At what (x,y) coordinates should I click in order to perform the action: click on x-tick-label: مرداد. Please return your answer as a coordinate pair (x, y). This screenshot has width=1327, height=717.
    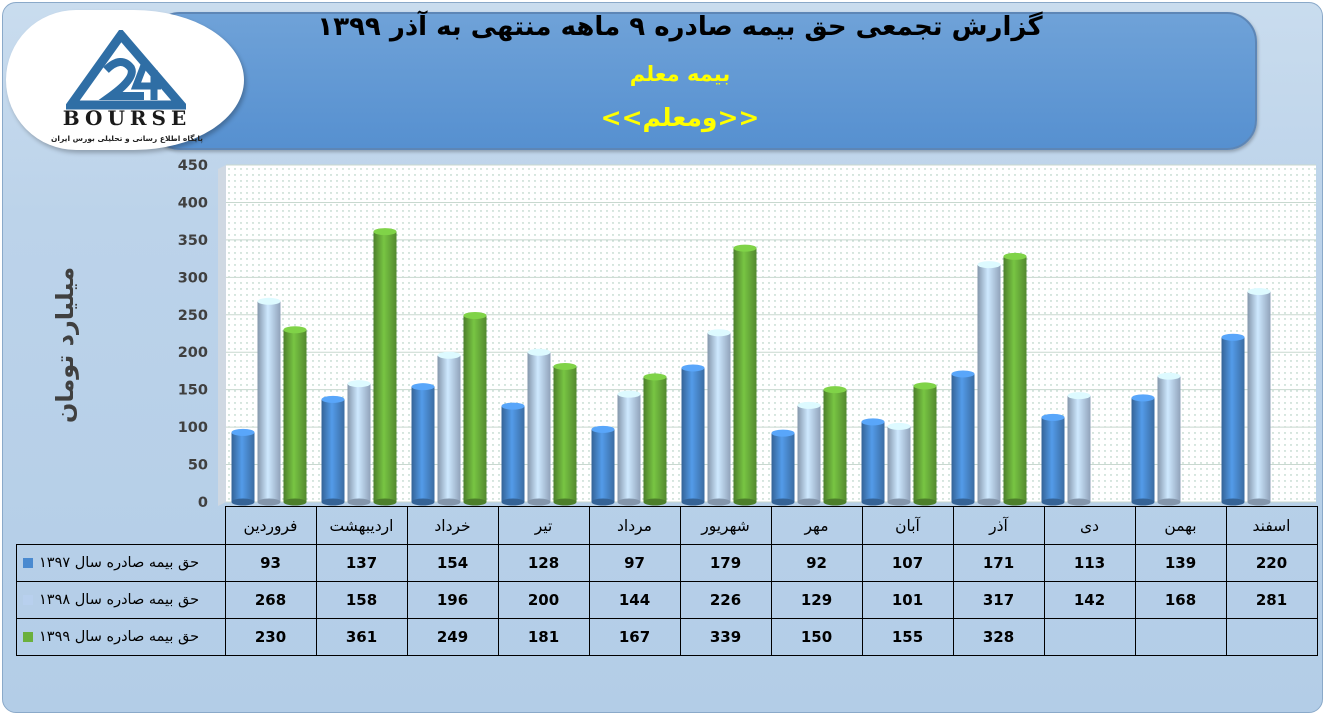
    Looking at the image, I should click on (634, 525).